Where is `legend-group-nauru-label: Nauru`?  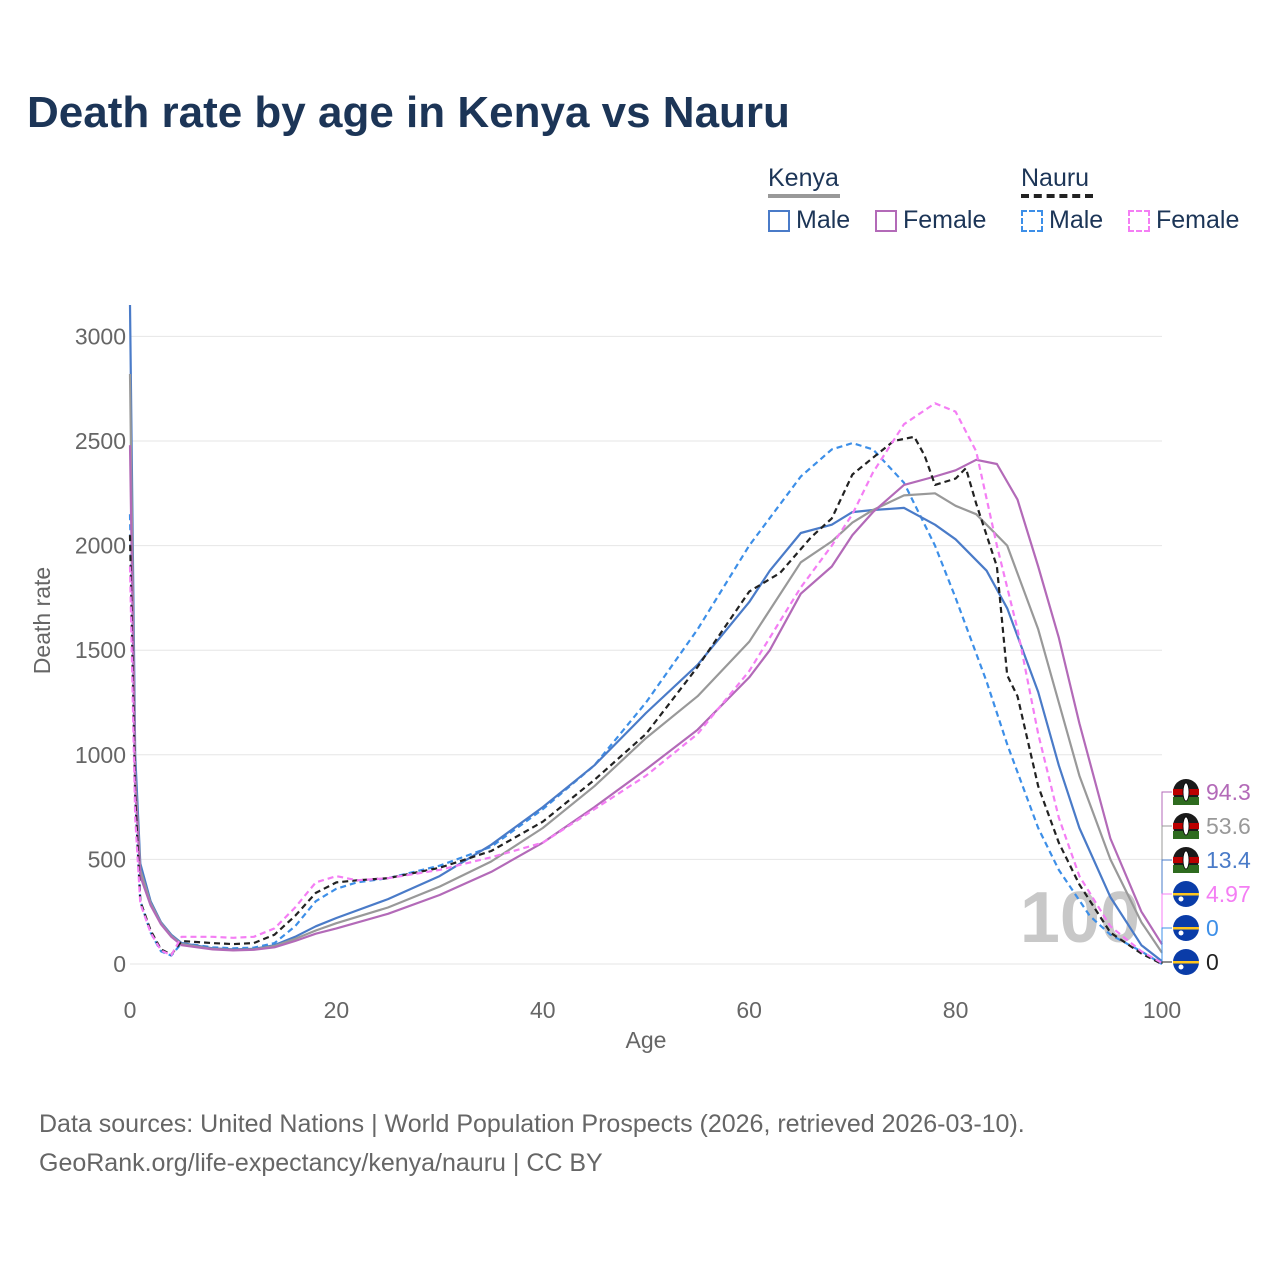 legend-group-nauru-label: Nauru is located at coordinates (1055, 178).